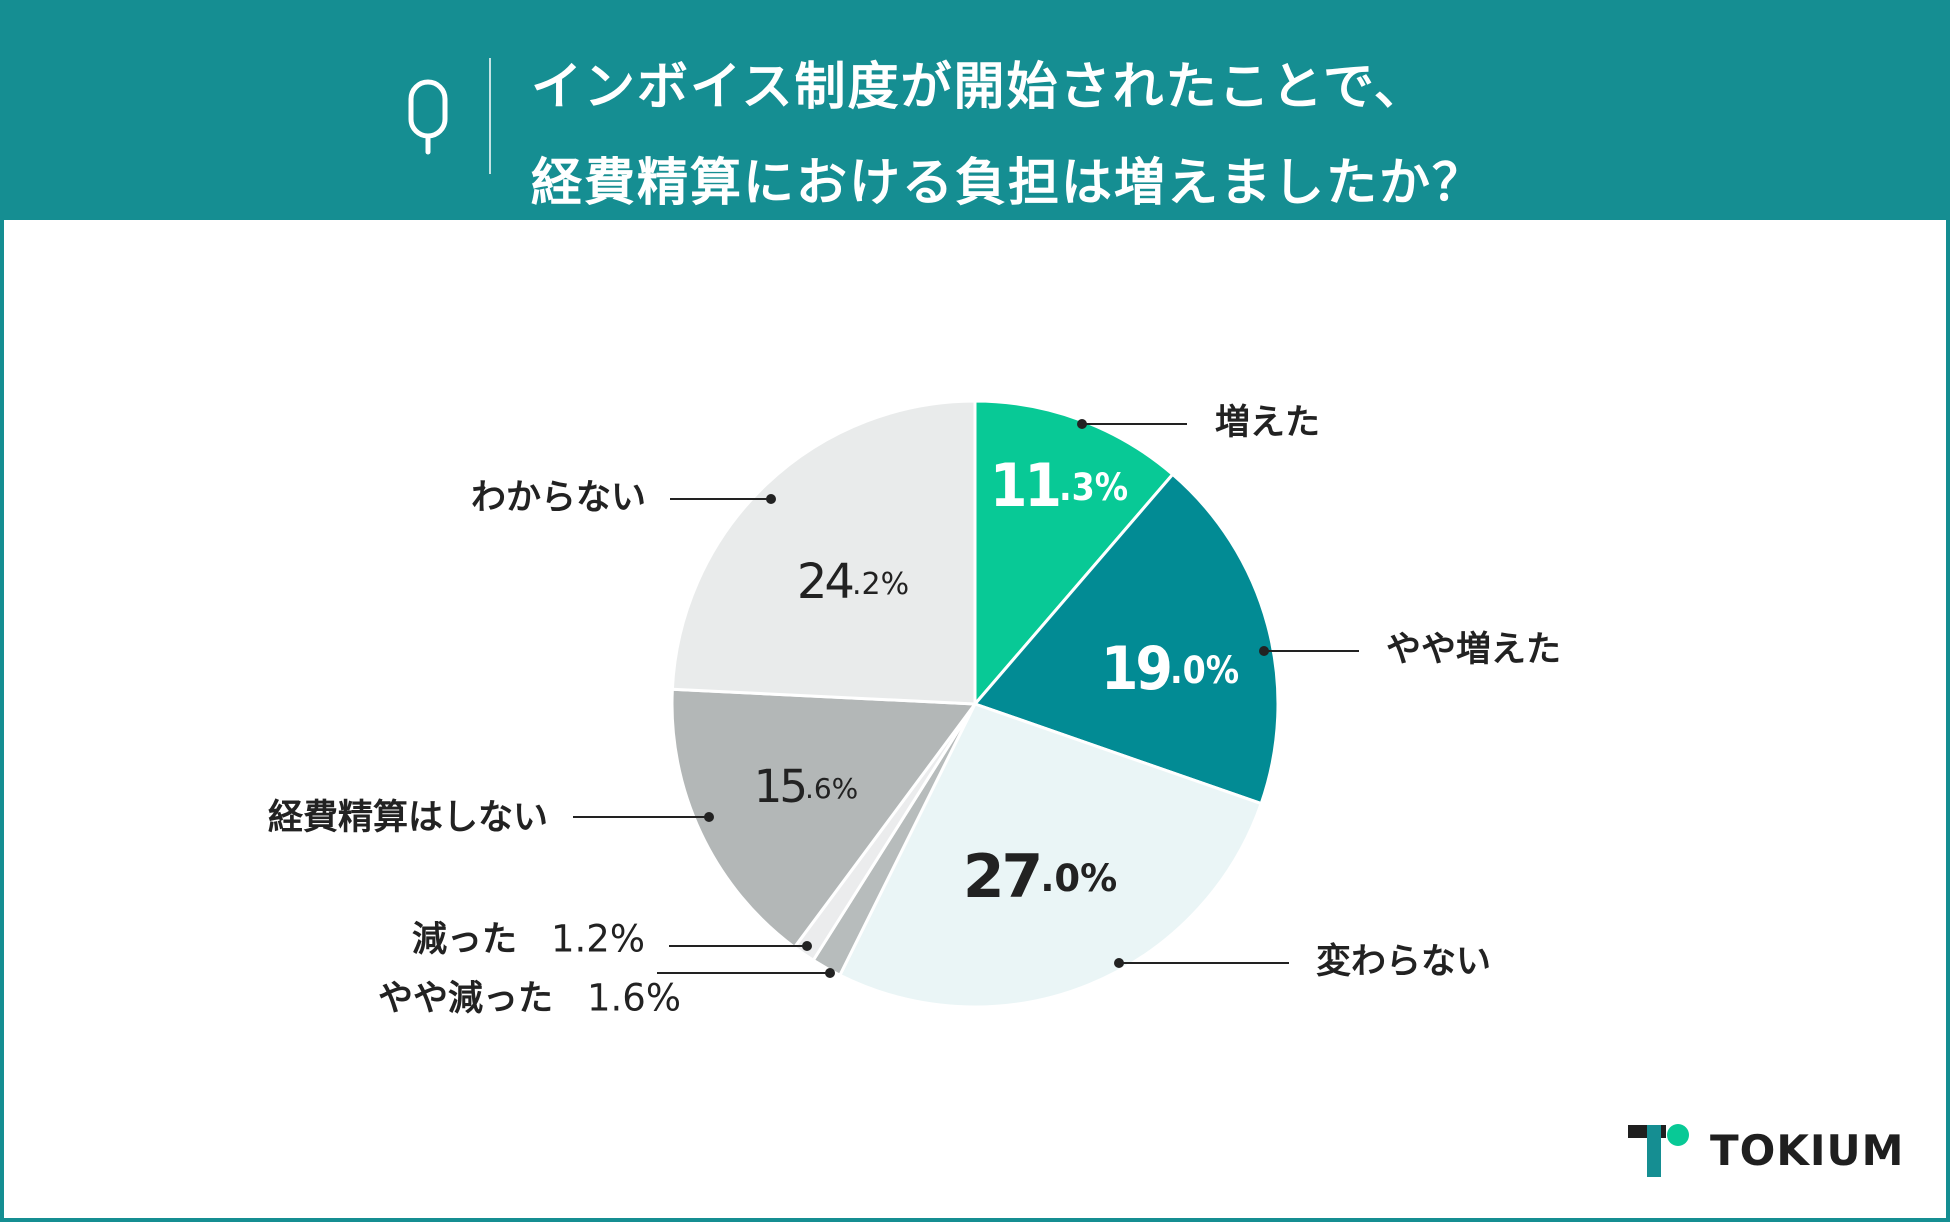  I want to click on slice-annotation-unchanged: 変わらない 27.0%, so click(1227, 912).